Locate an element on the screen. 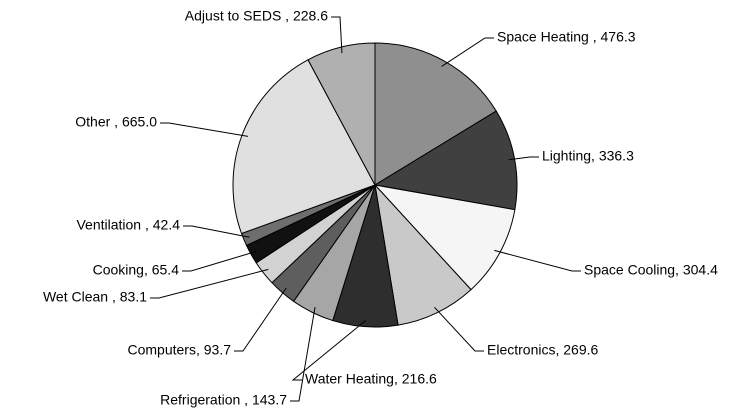  data-label: Adjust to SEDS , 228.6 is located at coordinates (256, 16).